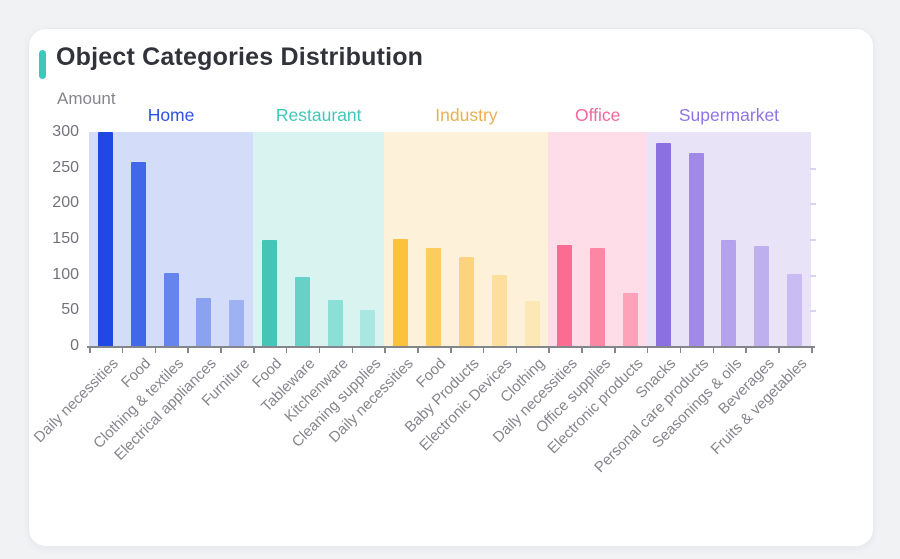  What do you see at coordinates (532, 323) in the screenshot?
I see `bar-industry-clothing` at bounding box center [532, 323].